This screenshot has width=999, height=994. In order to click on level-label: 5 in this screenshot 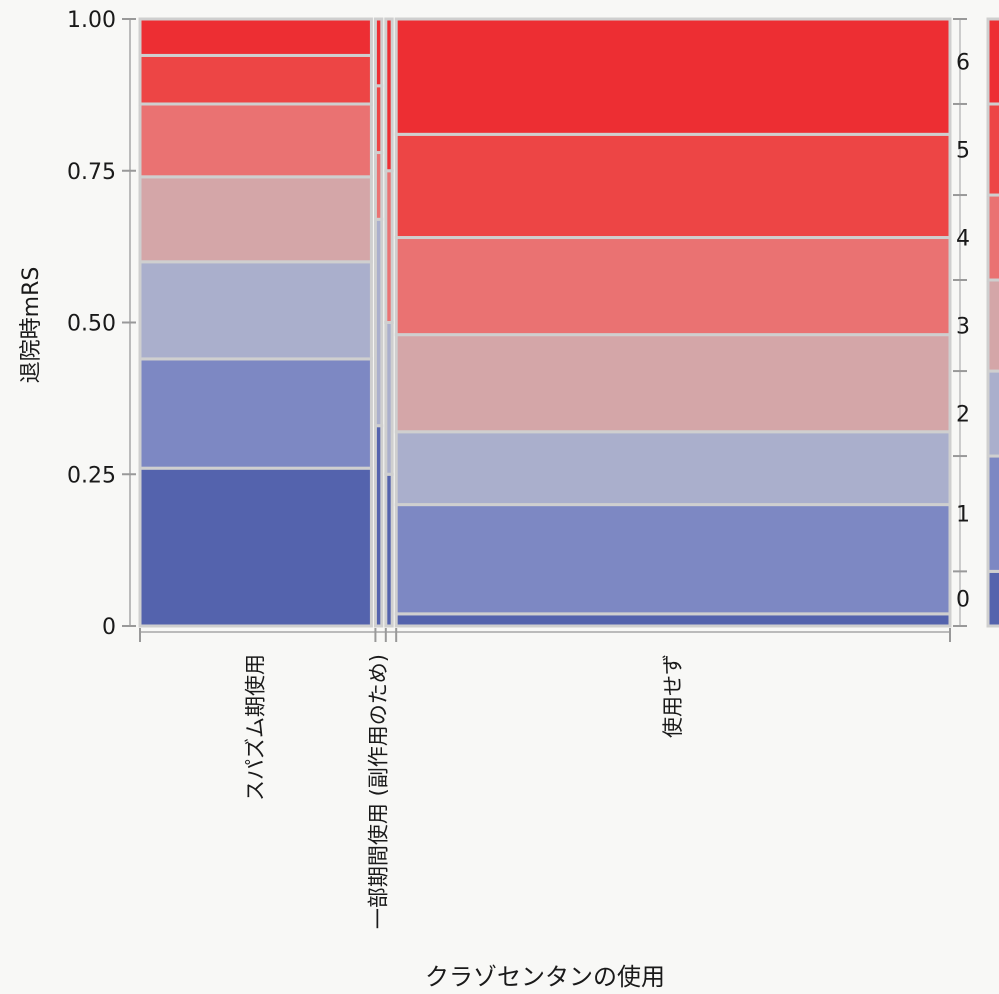, I will do `click(963, 151)`.